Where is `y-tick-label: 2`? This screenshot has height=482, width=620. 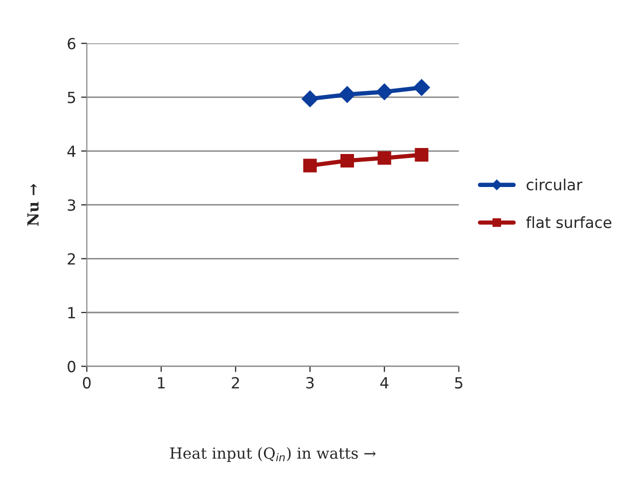
y-tick-label: 2 is located at coordinates (71, 258).